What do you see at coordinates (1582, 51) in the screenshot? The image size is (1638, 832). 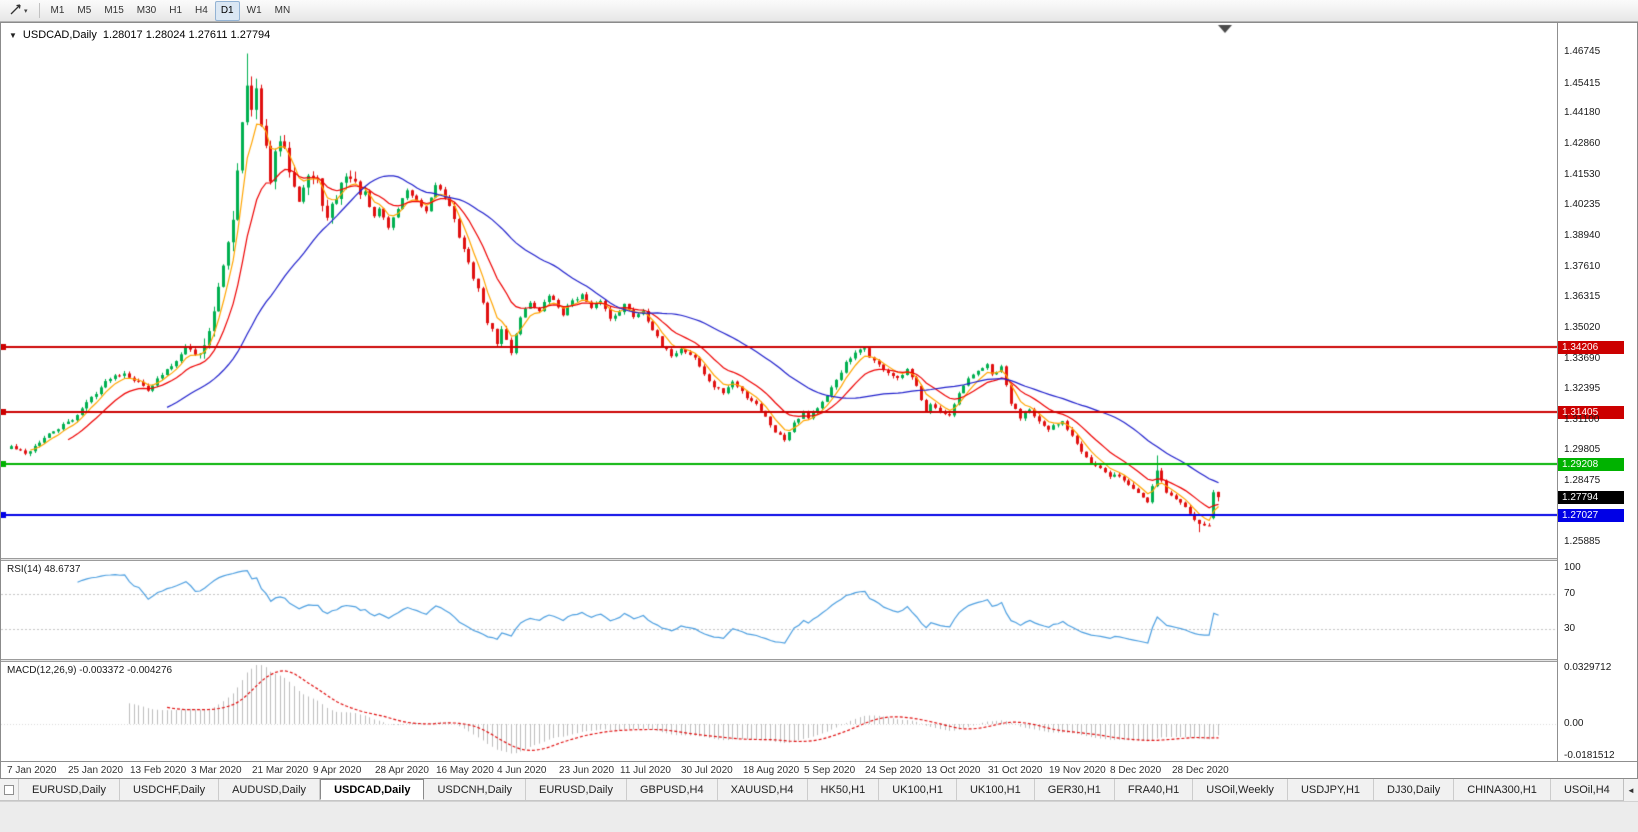 I see `price-axis-label: 1.46745` at bounding box center [1582, 51].